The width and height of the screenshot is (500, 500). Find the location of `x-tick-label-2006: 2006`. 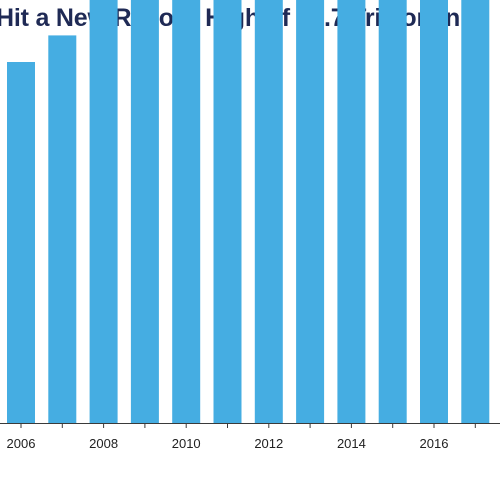

x-tick-label-2006: 2006 is located at coordinates (21, 443).